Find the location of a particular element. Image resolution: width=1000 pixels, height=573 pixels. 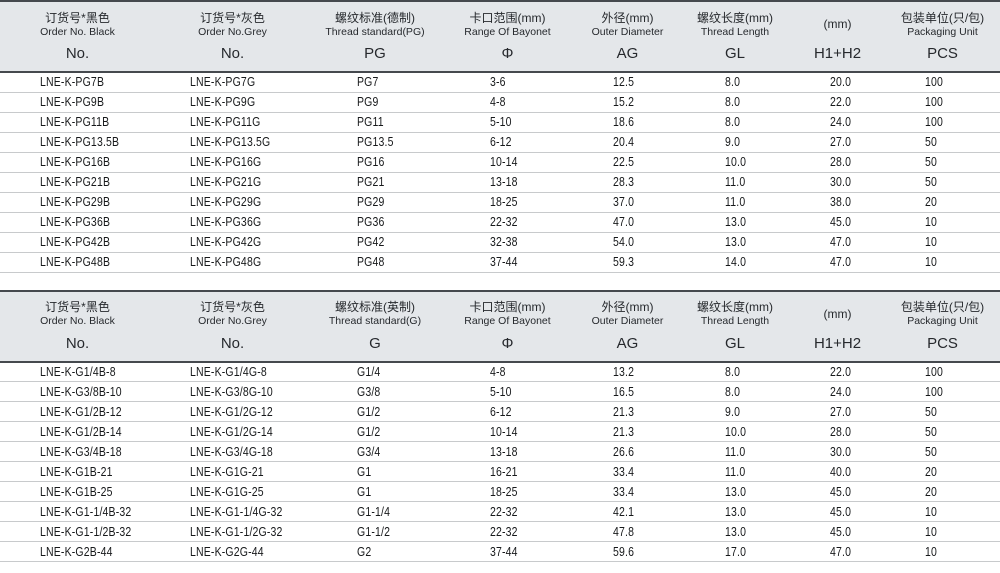

cell-value: 22-32 is located at coordinates (504, 222).